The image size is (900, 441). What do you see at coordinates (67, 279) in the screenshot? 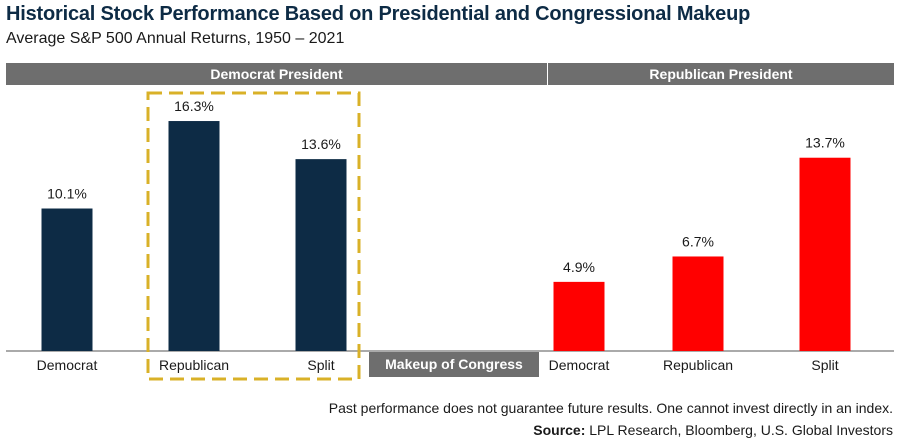
I see `bar-dem-pres-democrat` at bounding box center [67, 279].